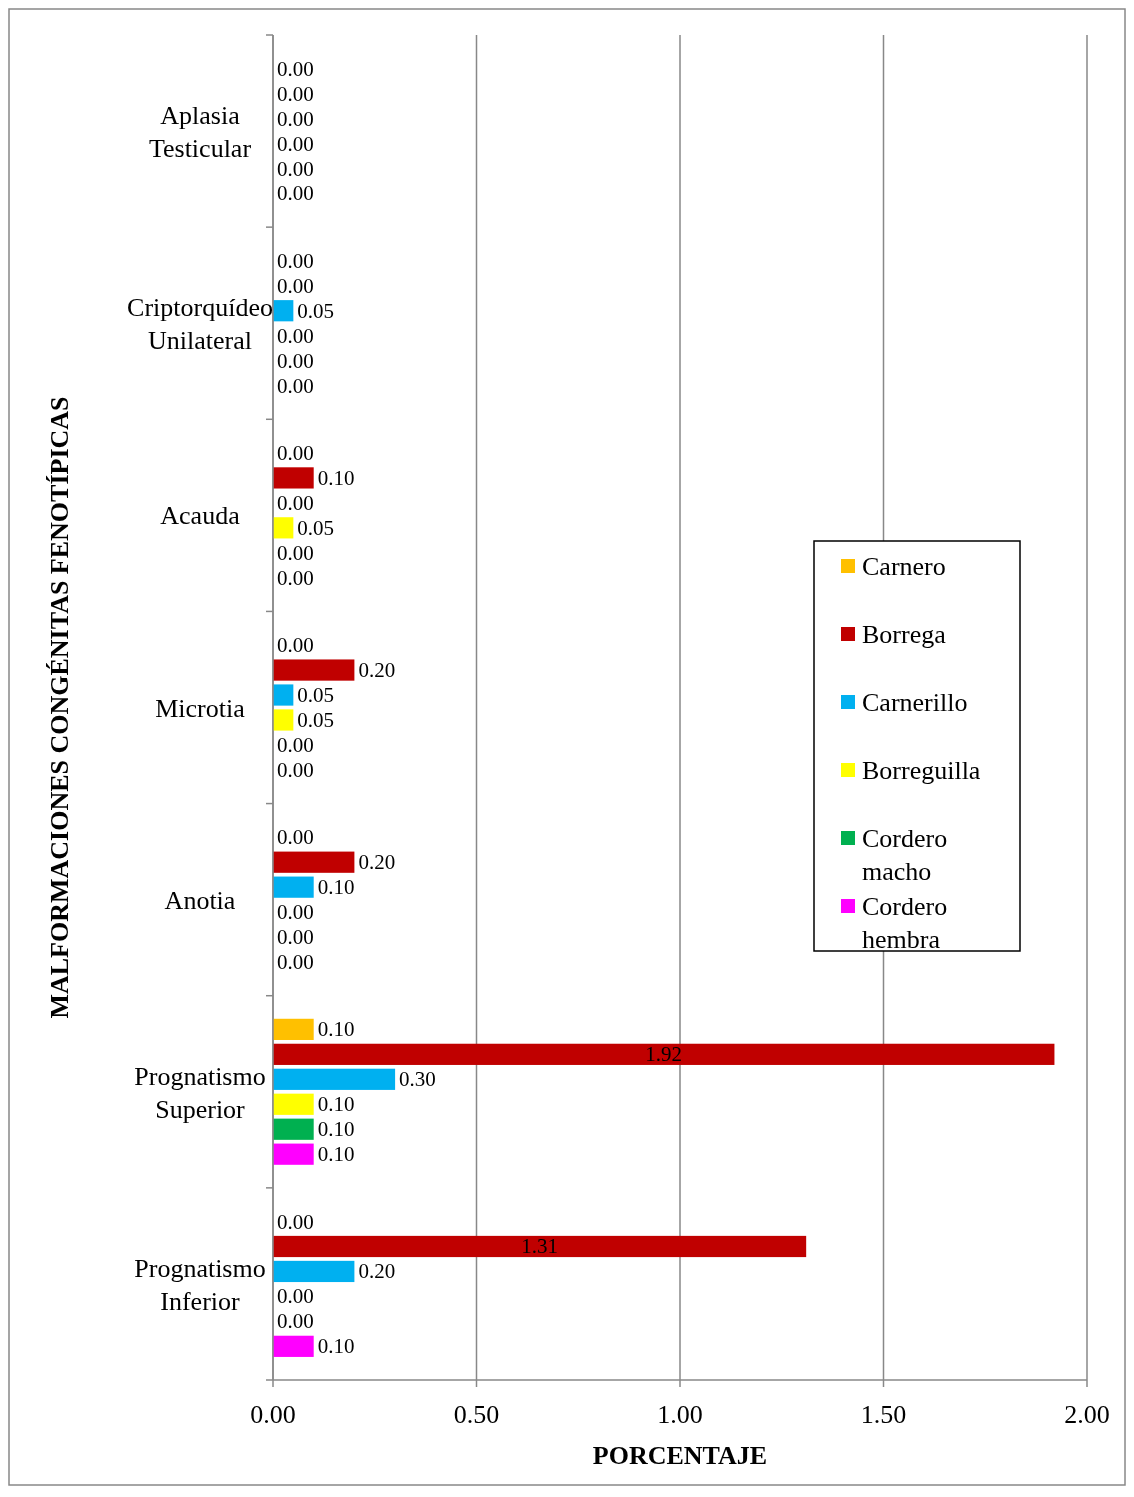 The image size is (1134, 1497). What do you see at coordinates (200, 1092) in the screenshot?
I see `y-tick-label: Prognatismo Superior` at bounding box center [200, 1092].